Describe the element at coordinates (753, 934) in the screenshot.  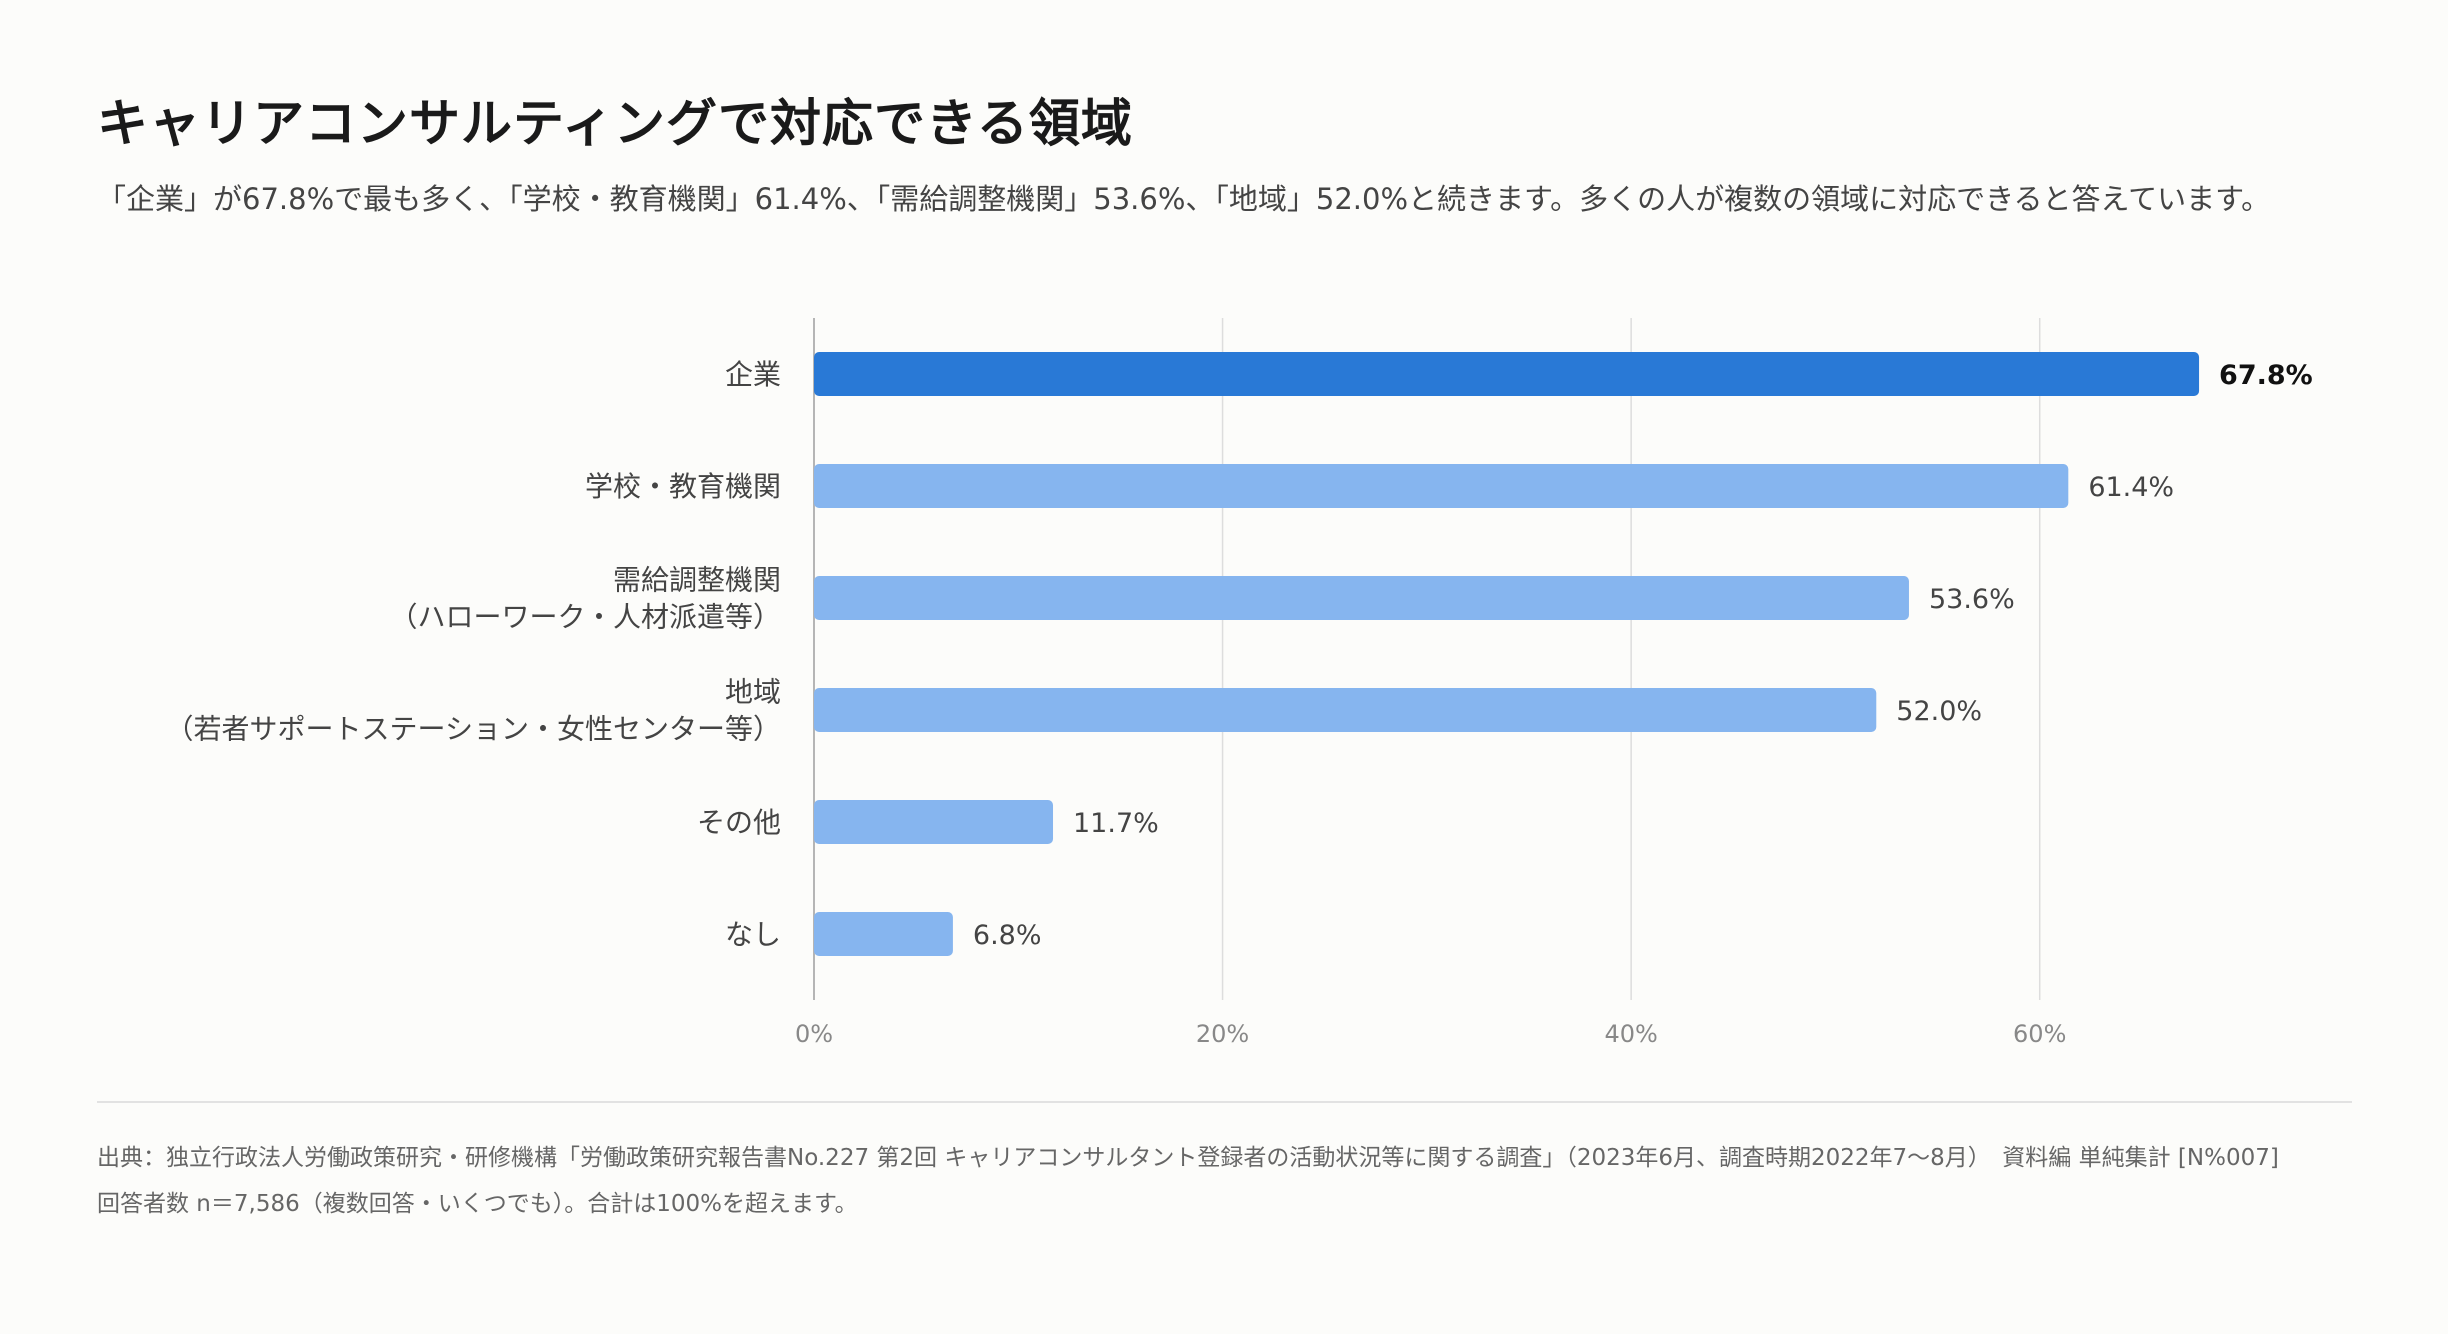
I see `category-label: なし` at that location.